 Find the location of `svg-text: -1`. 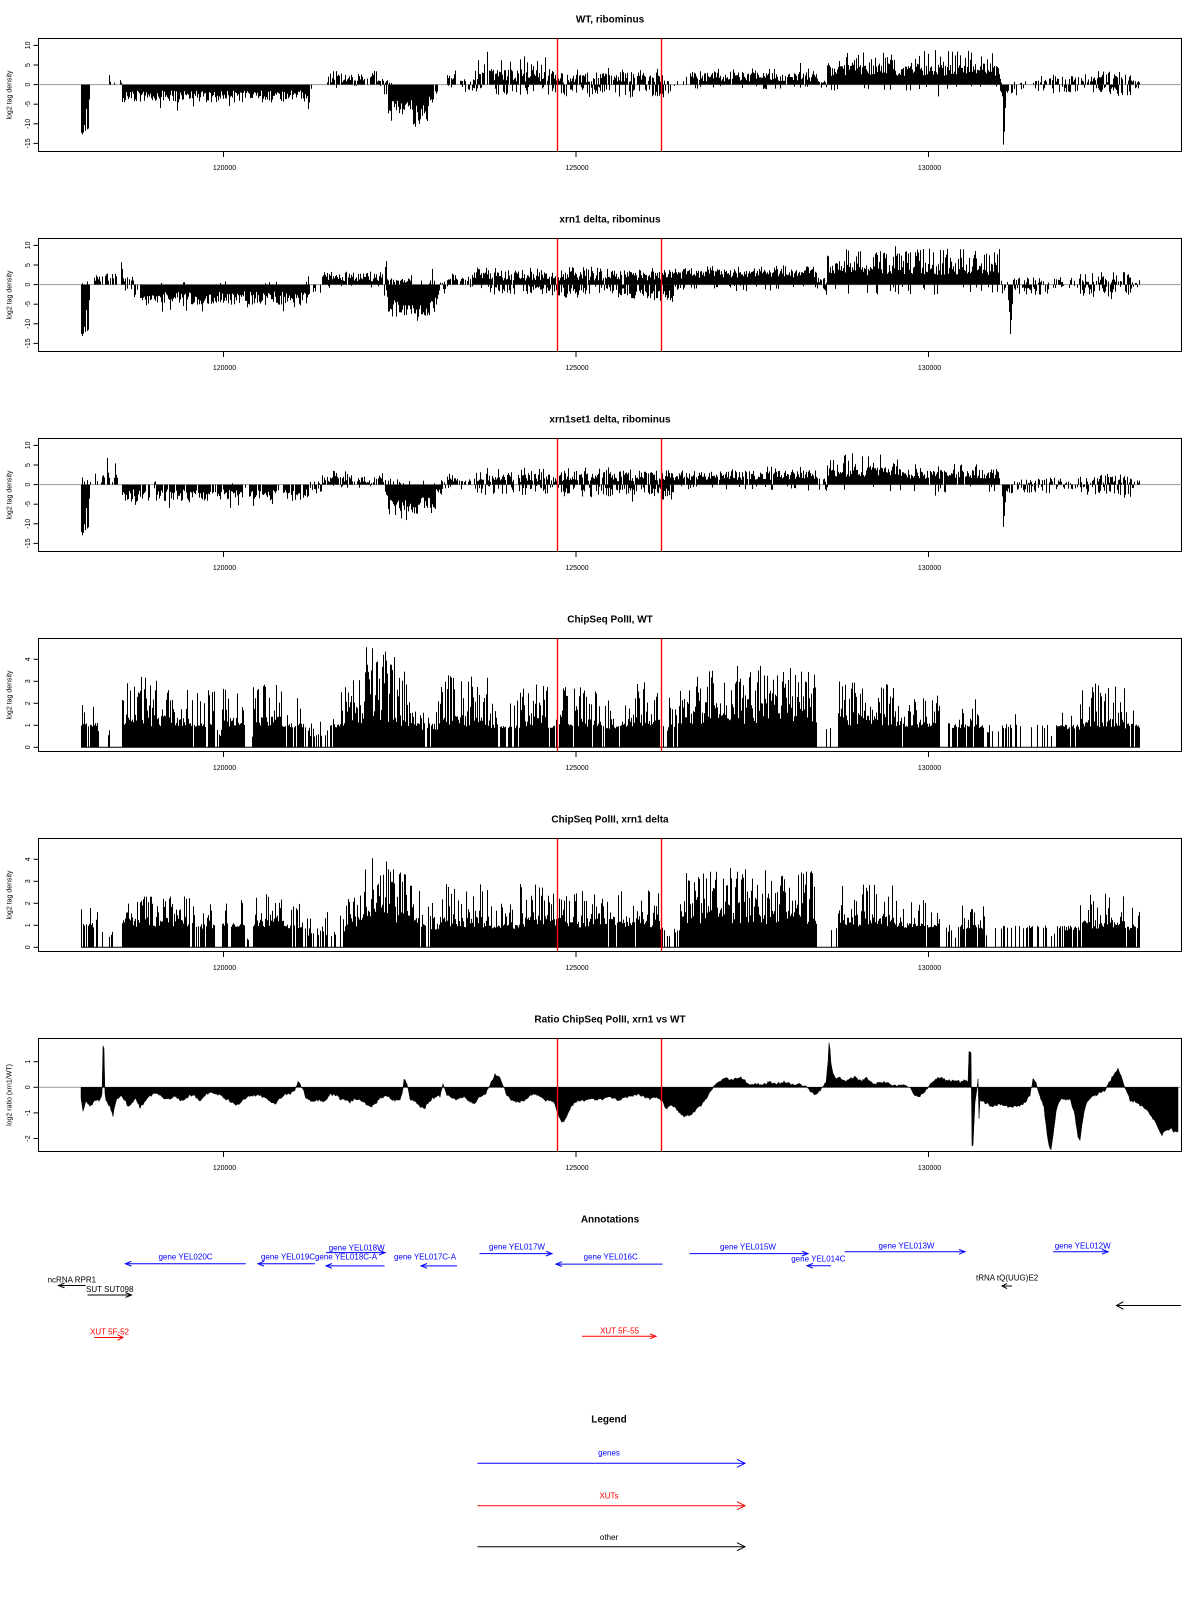

svg-text: -1 is located at coordinates (28, 1113).